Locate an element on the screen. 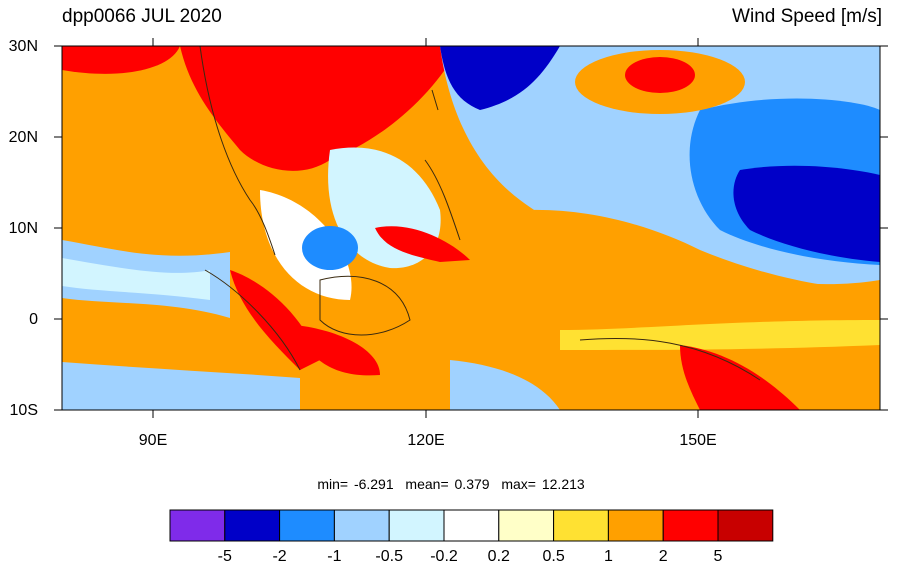 This screenshot has width=902, height=573. coast-sumatra is located at coordinates (252, 320).